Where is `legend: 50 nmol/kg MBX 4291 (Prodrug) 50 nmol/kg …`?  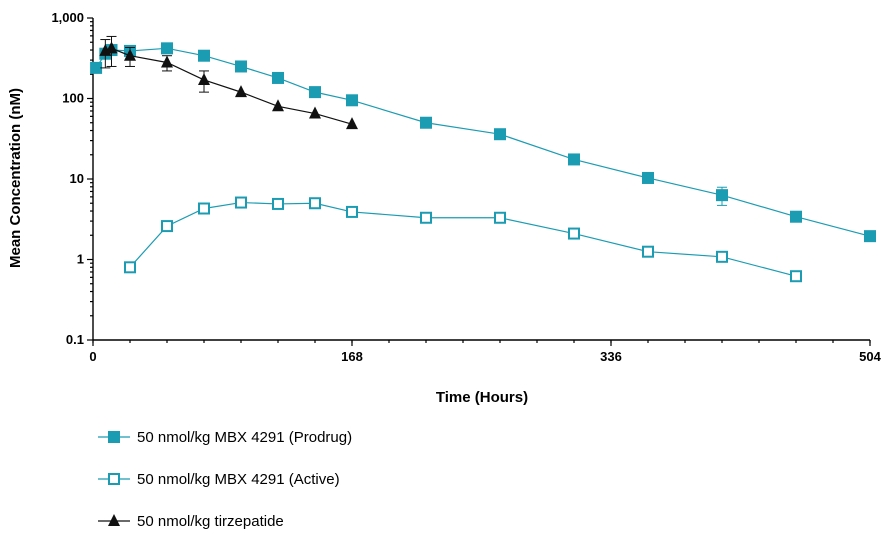 legend: 50 nmol/kg MBX 4291 (Prodrug) 50 nmol/kg … is located at coordinates (225, 479).